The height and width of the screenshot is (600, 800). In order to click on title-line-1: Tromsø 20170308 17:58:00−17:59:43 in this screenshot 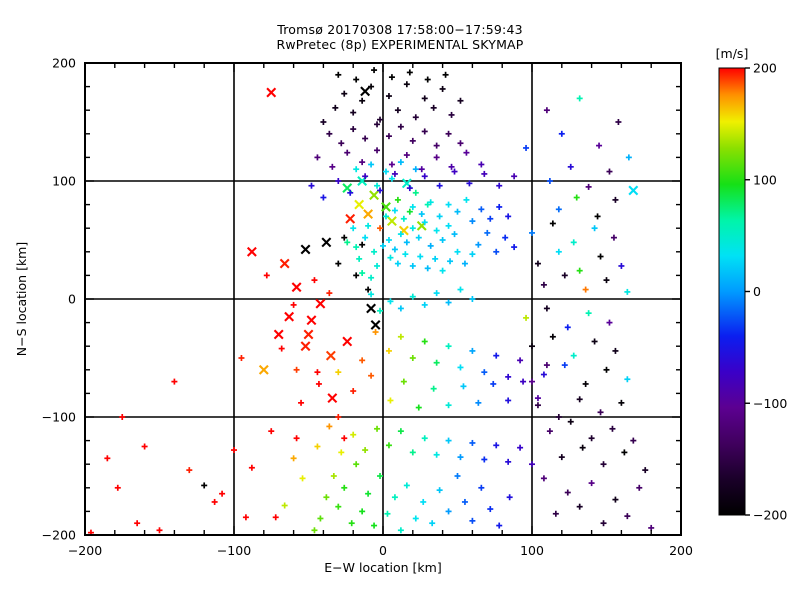, I will do `click(400, 29)`.